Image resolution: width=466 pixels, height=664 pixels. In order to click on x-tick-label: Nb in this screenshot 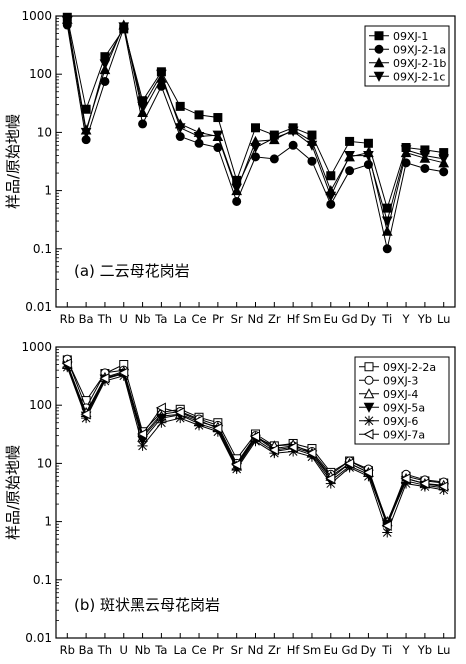, I will do `click(143, 650)`.